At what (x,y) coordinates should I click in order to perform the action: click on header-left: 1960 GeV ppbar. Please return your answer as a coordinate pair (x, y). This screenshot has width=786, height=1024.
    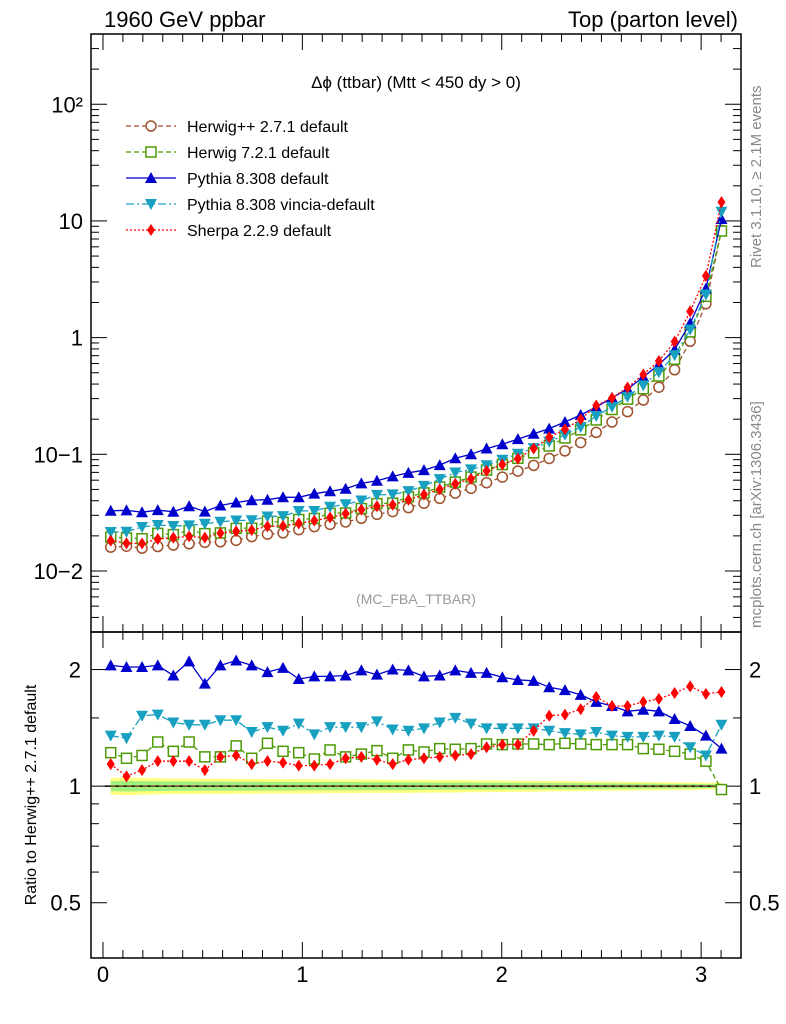
    Looking at the image, I should click on (185, 19).